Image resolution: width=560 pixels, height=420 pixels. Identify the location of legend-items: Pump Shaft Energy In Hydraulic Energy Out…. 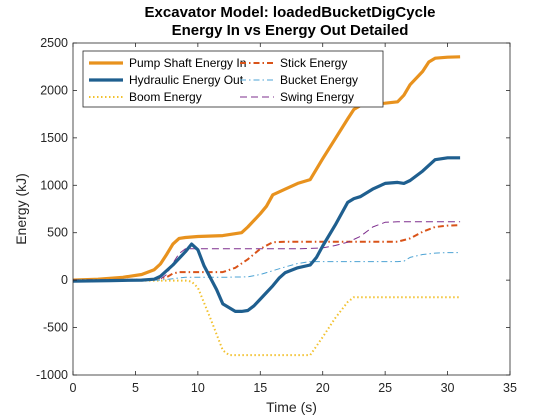
(223, 80).